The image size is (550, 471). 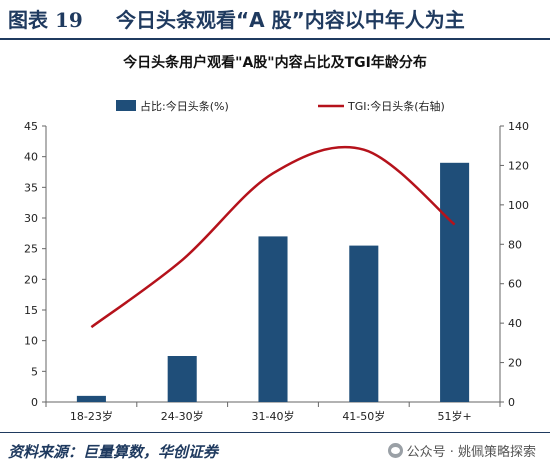 I want to click on y-tick-label: 0, so click(x=34, y=402).